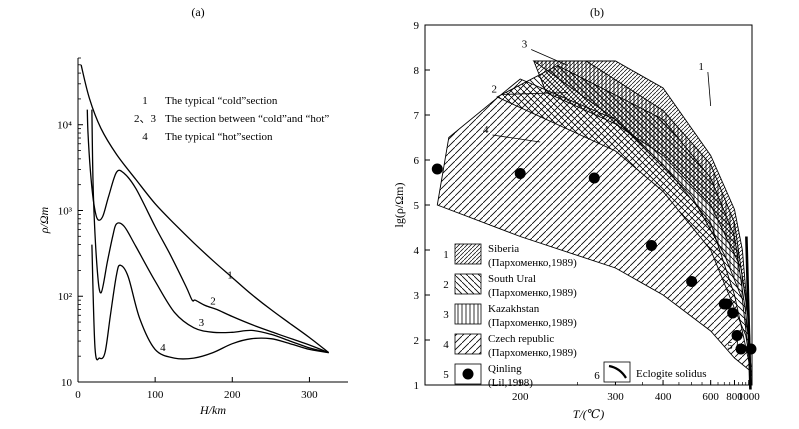 The height and width of the screenshot is (429, 799). What do you see at coordinates (468, 374) in the screenshot?
I see `legend-qinling-marker` at bounding box center [468, 374].